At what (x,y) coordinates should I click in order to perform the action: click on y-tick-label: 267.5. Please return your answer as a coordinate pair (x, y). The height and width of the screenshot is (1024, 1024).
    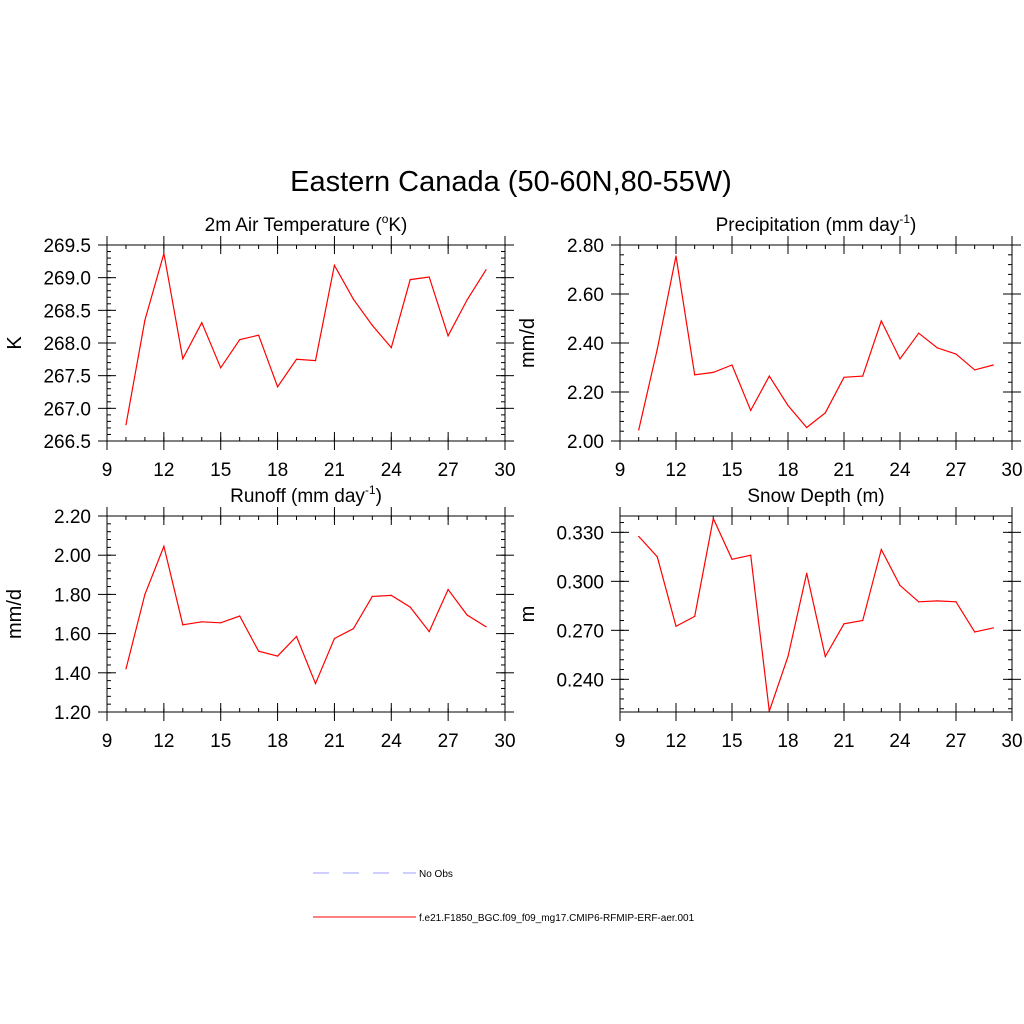
    Looking at the image, I should click on (67, 377).